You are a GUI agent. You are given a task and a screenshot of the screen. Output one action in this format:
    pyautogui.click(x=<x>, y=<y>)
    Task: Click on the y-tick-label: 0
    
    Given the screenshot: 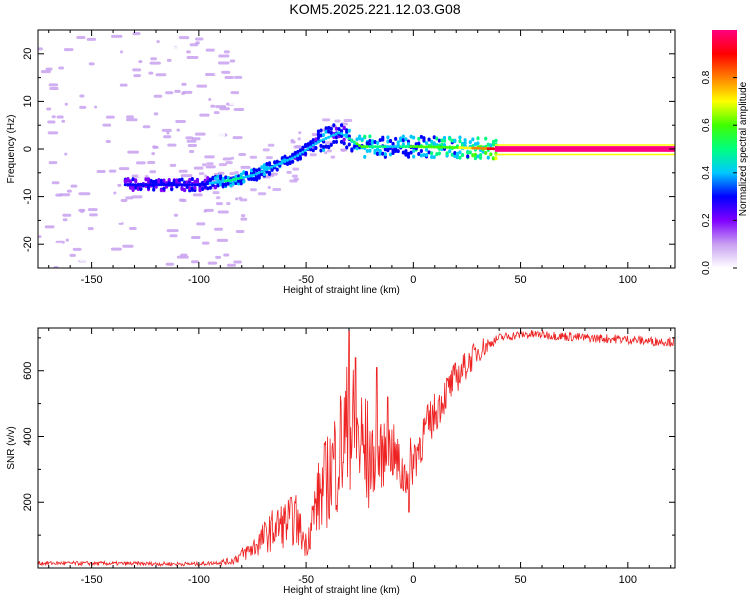 What is the action you would take?
    pyautogui.click(x=28, y=149)
    